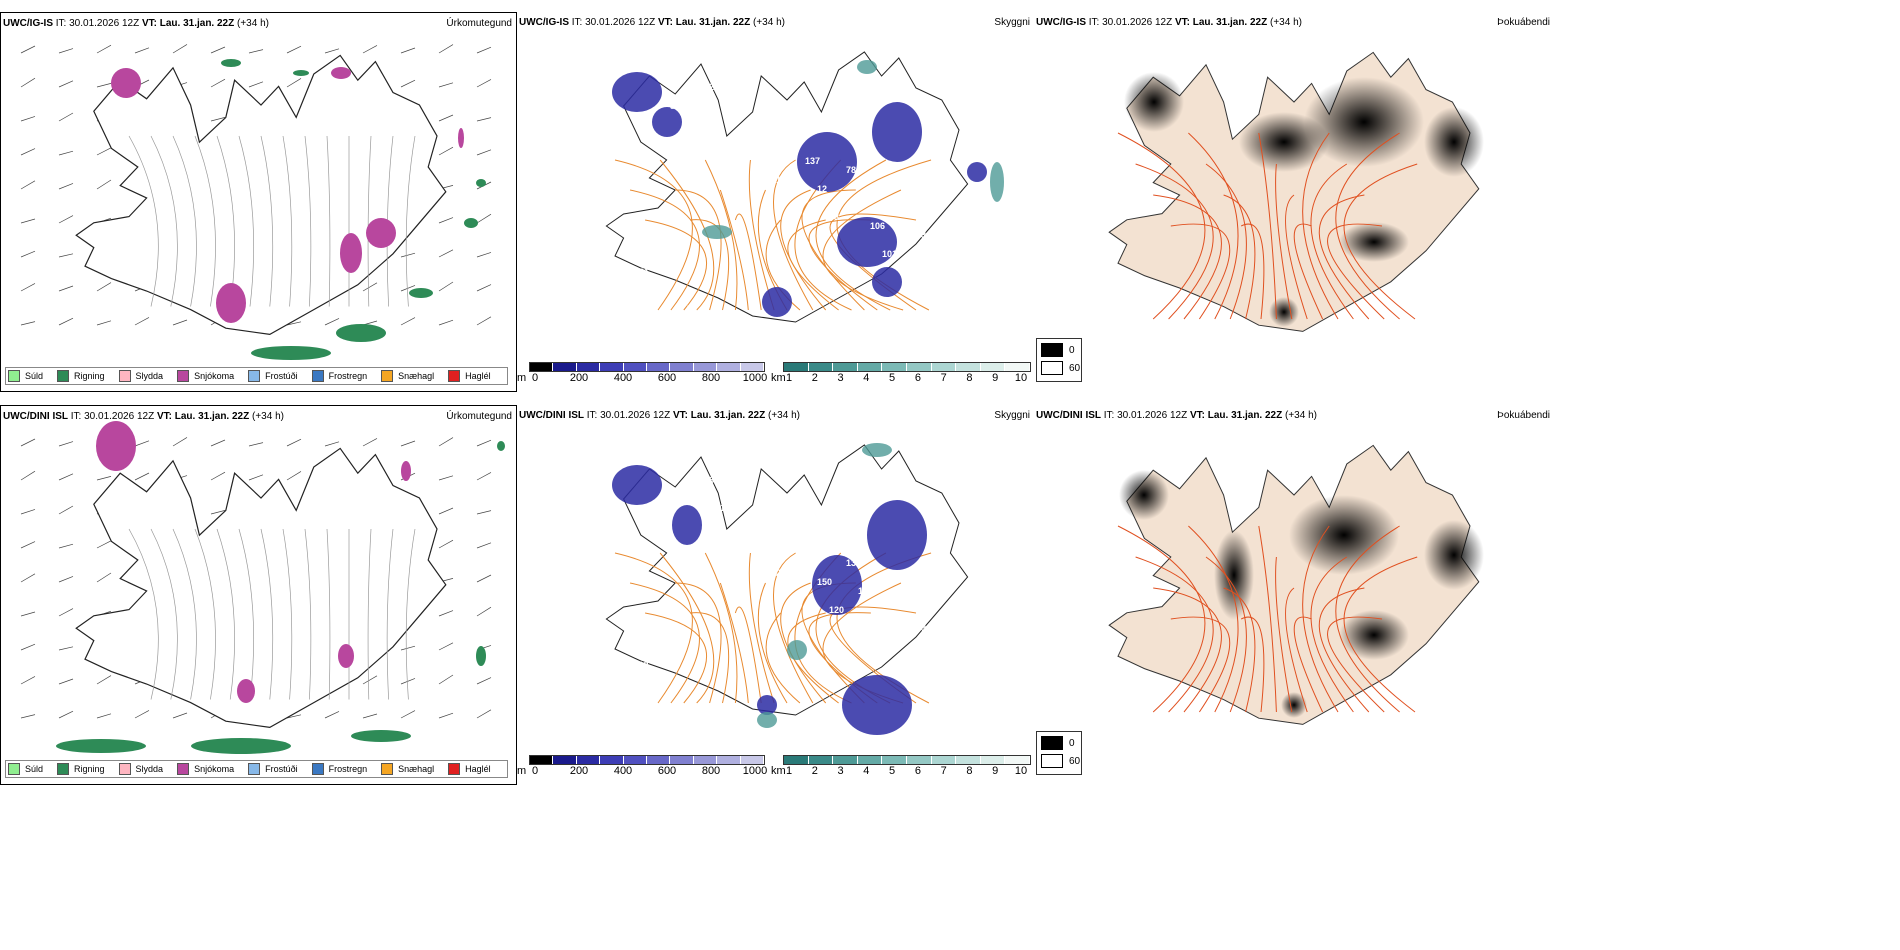 The image size is (1900, 950). Describe the element at coordinates (759, 124) in the screenshot. I see `ceiling-value: 145` at that location.